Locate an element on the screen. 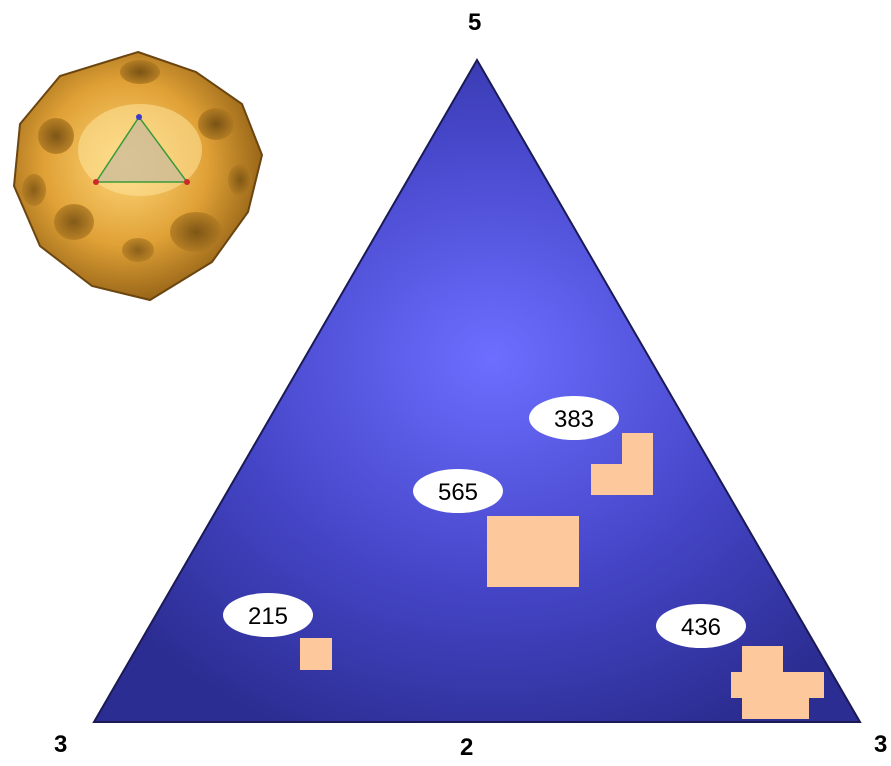 The width and height of the screenshot is (891, 766). asymmetric-unit-marker is located at coordinates (141, 149).